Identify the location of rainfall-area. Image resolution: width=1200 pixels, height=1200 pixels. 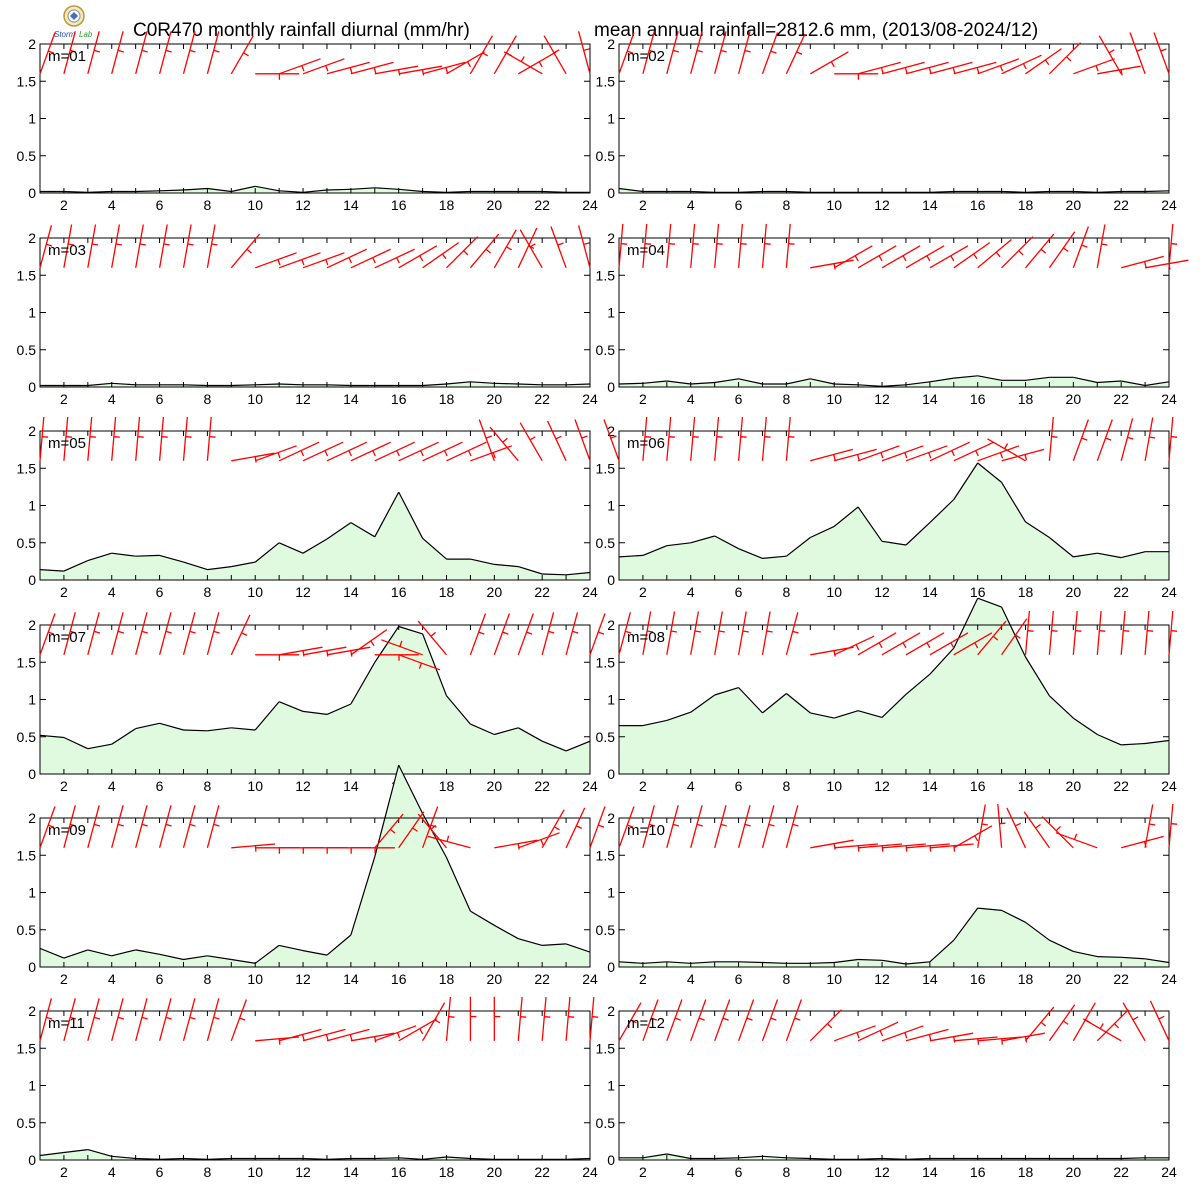
(315, 384).